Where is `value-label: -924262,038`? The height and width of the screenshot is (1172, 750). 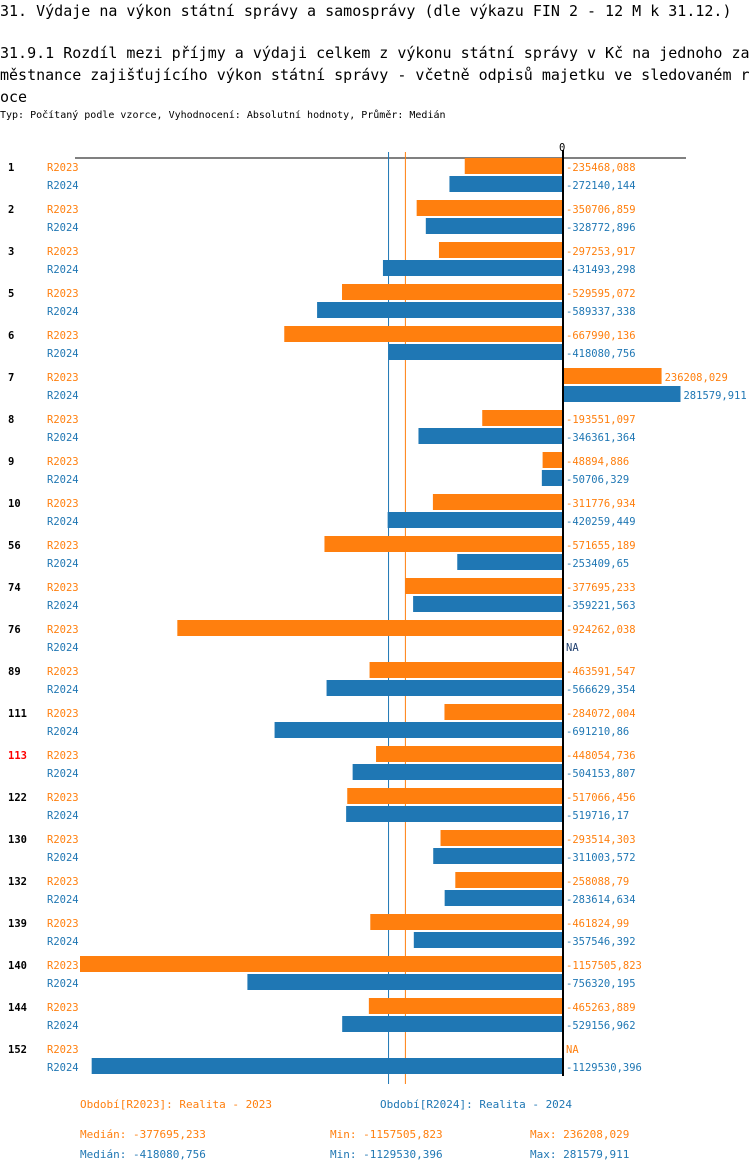 value-label: -924262,038 is located at coordinates (601, 630).